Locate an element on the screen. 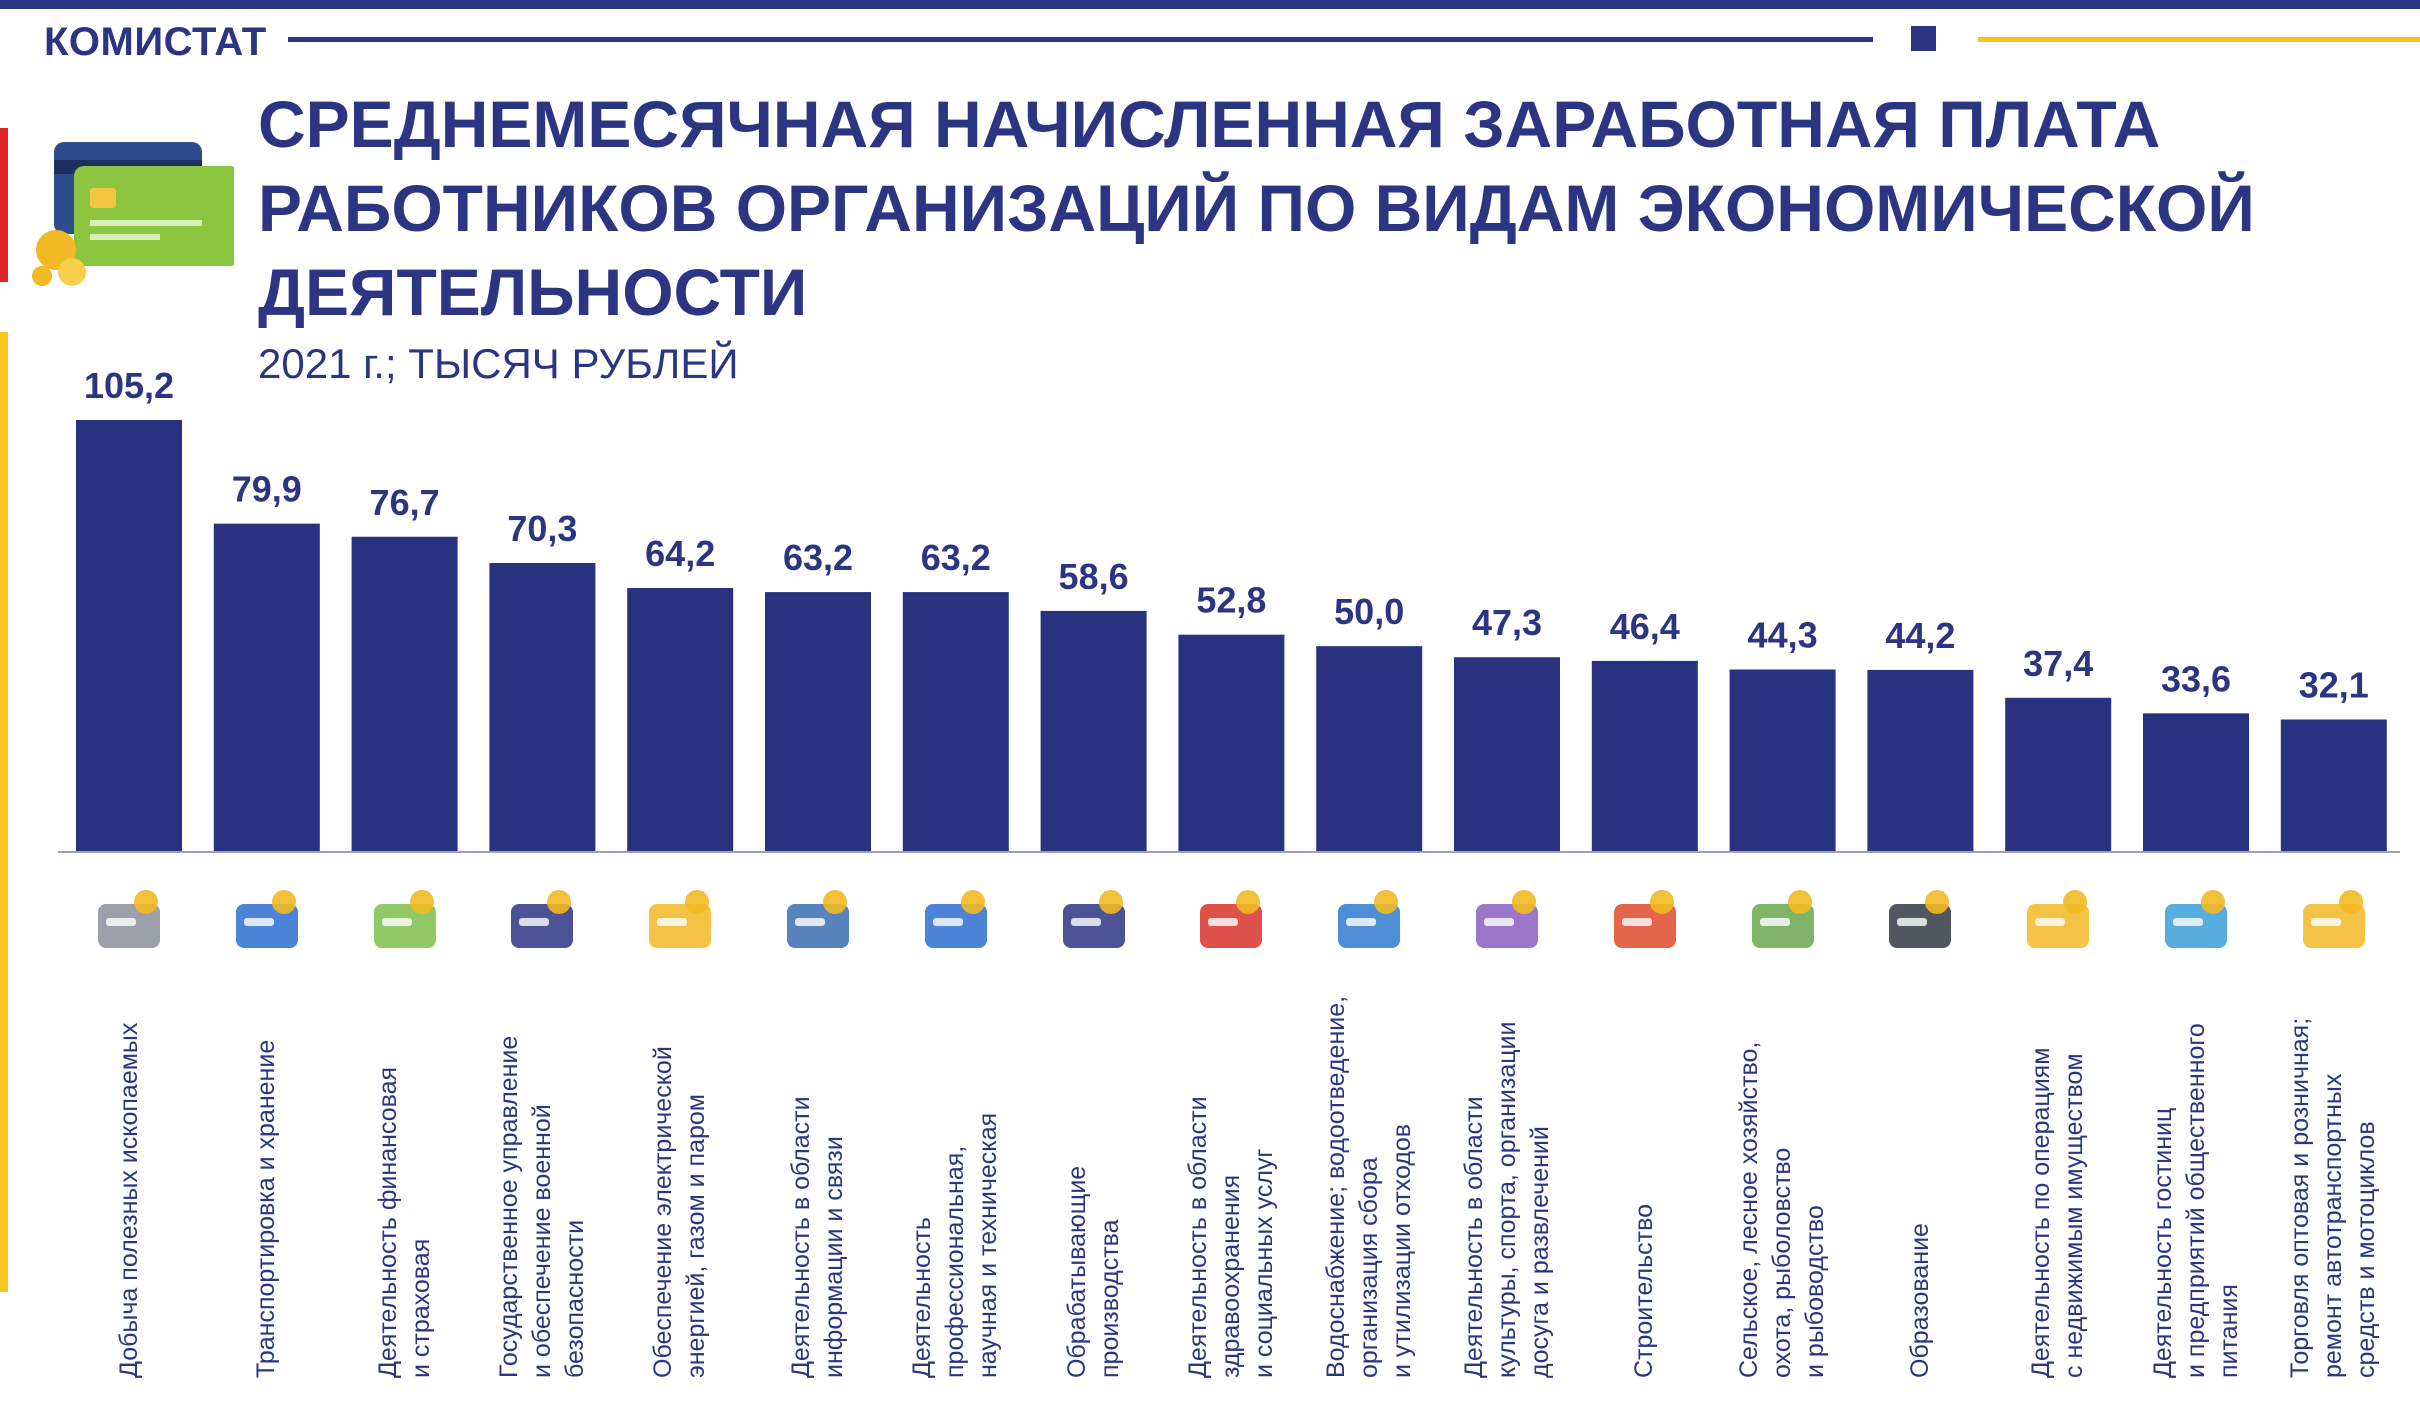 Image resolution: width=2420 pixels, height=1412 pixels. government-official-icon is located at coordinates (542, 923).